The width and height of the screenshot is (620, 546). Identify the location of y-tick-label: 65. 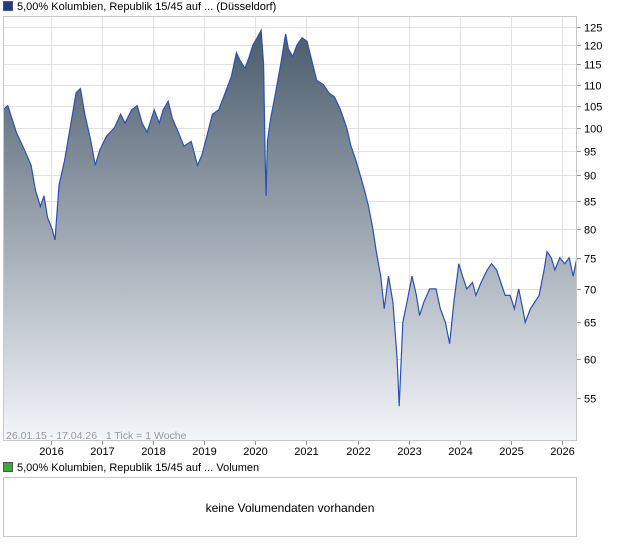
(590, 324).